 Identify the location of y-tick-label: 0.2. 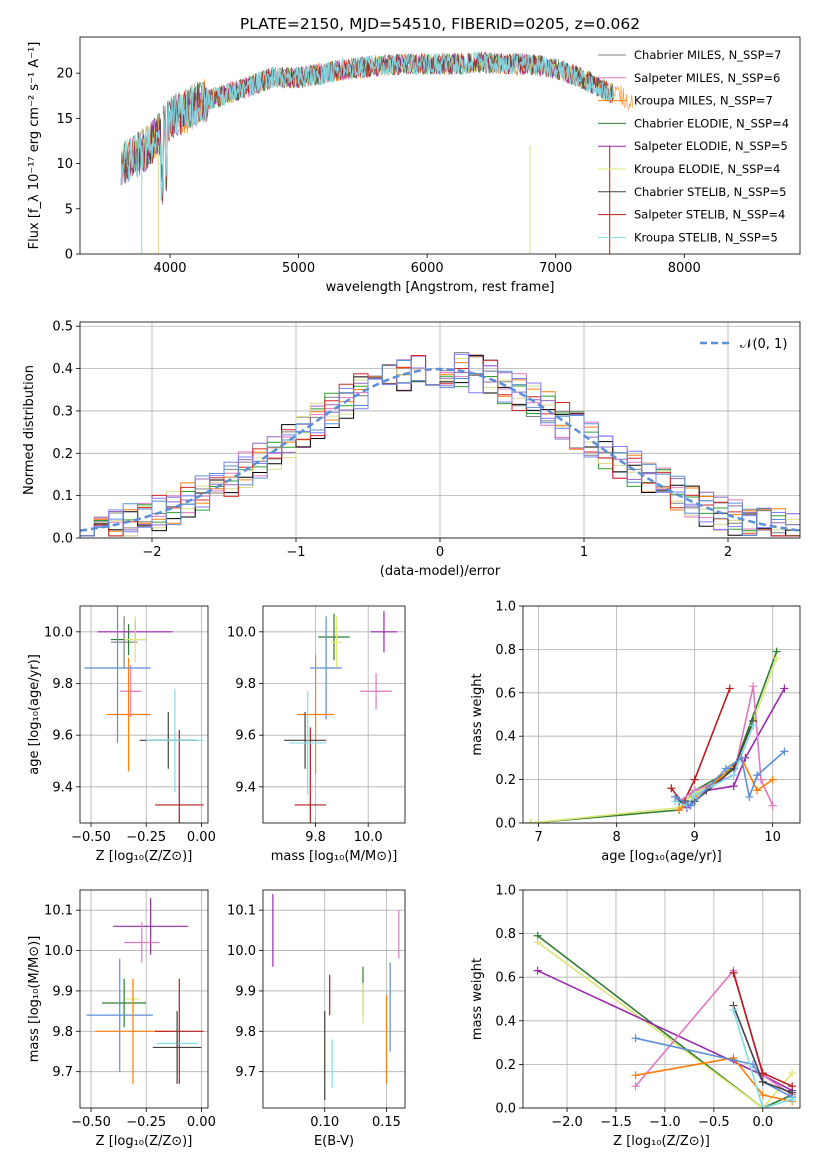
(505, 1065).